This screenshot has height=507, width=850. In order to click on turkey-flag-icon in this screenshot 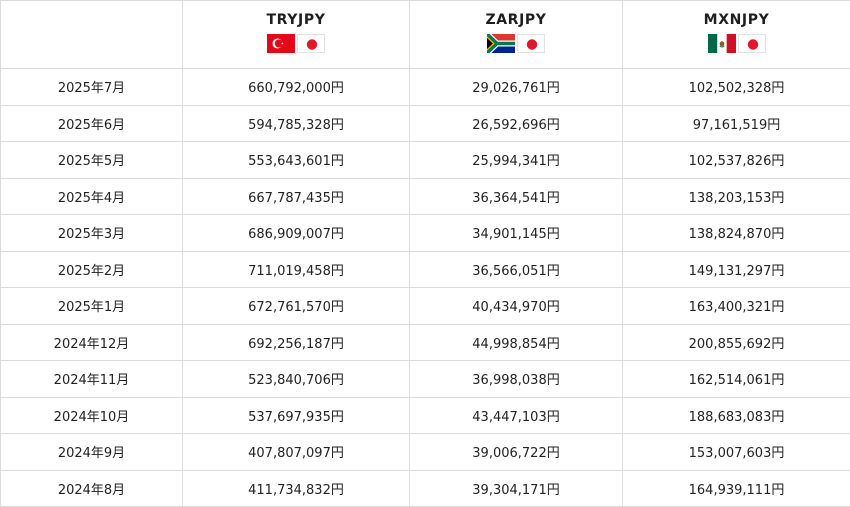, I will do `click(281, 43)`.